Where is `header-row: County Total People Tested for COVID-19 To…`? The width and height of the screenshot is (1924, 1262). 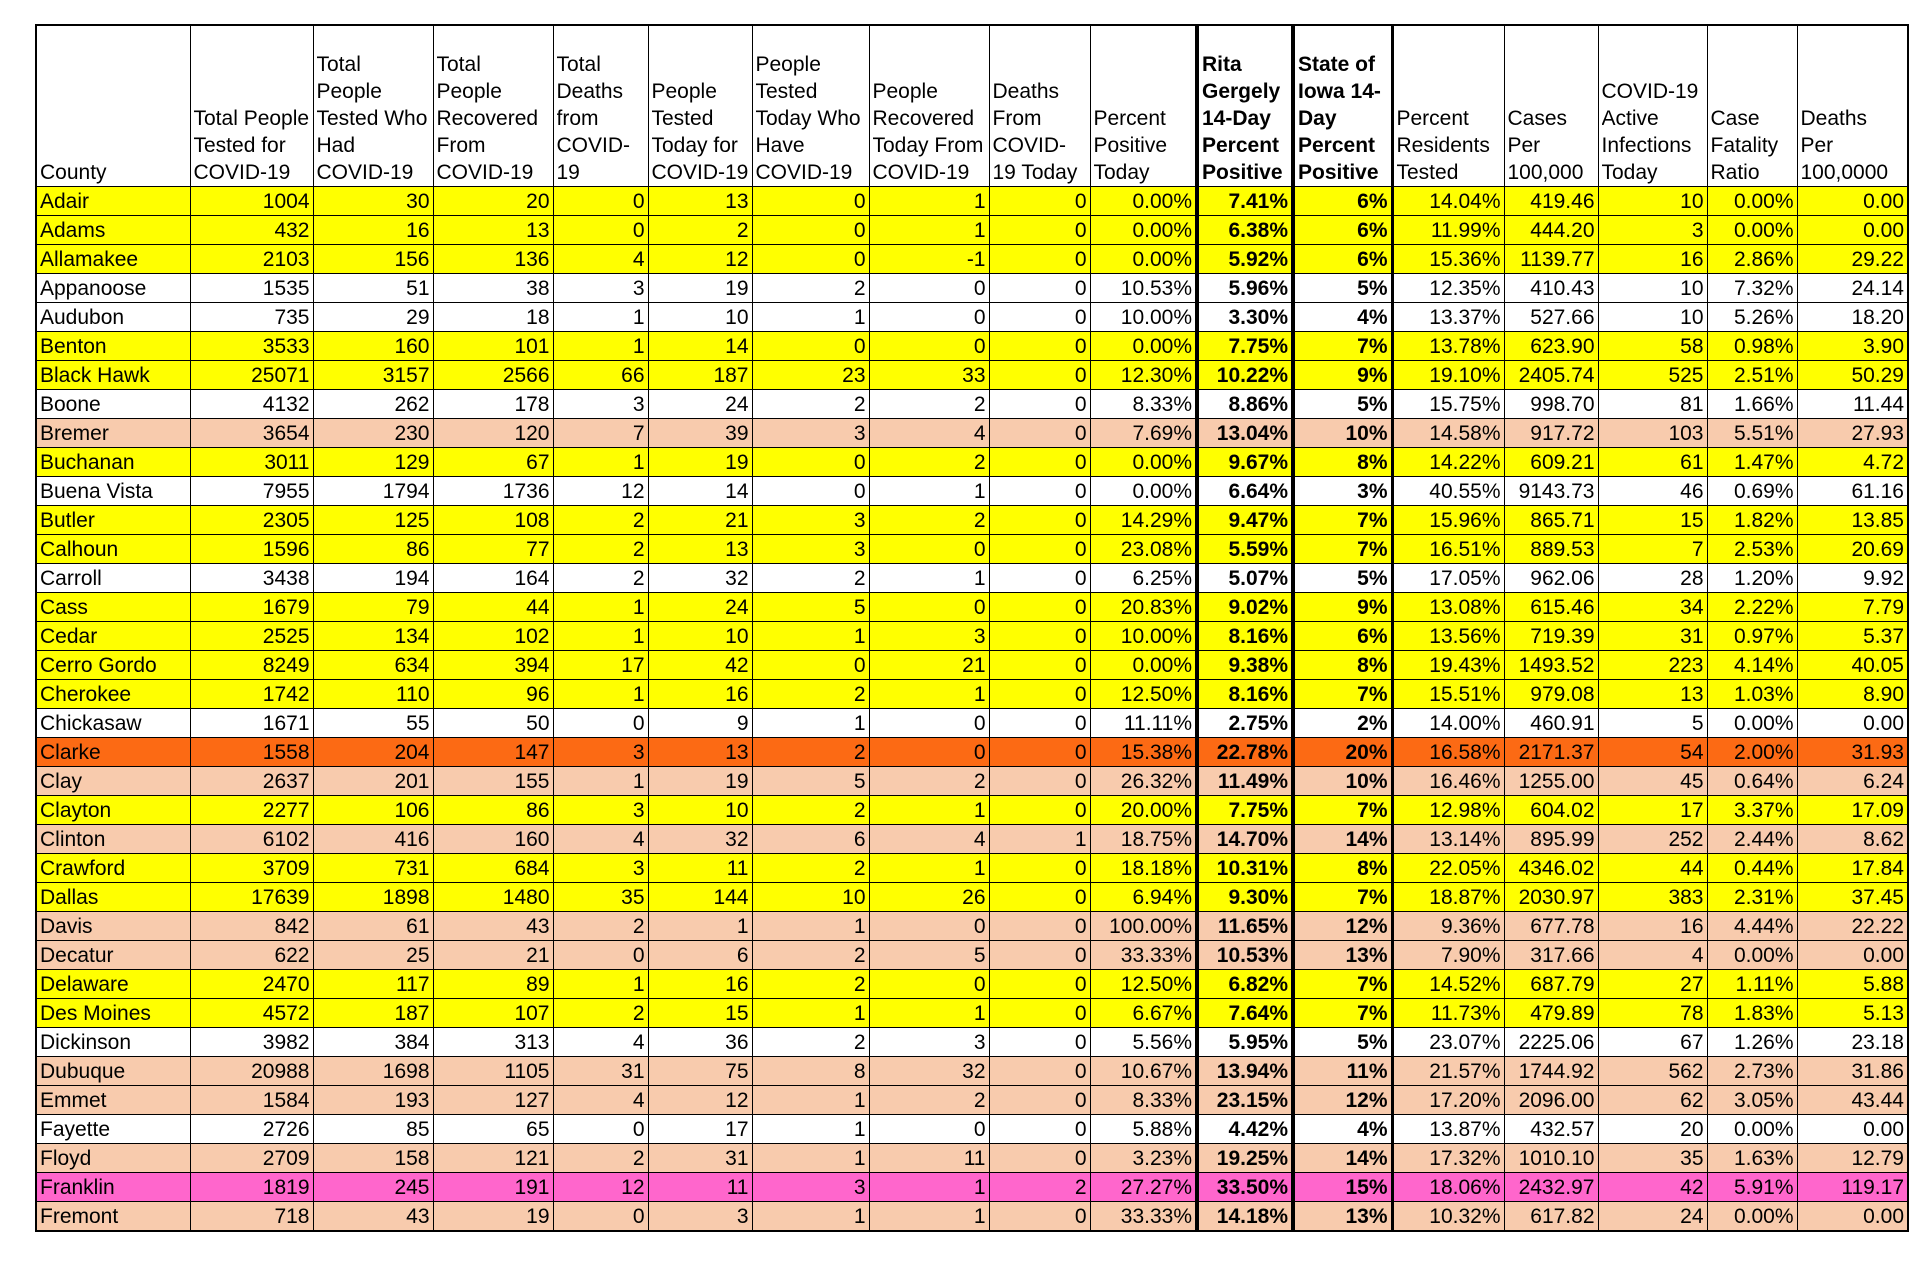
header-row: County Total People Tested for COVID-19 To… is located at coordinates (972, 105).